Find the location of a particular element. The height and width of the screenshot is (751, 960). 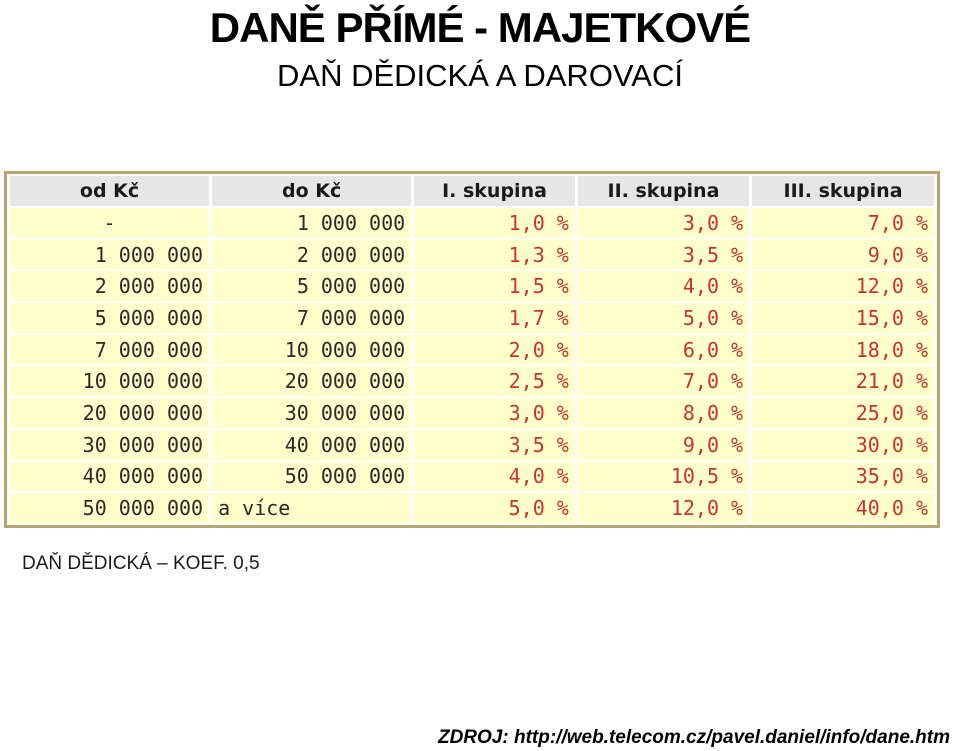

cell-from: 30 000 000 is located at coordinates (110, 444).